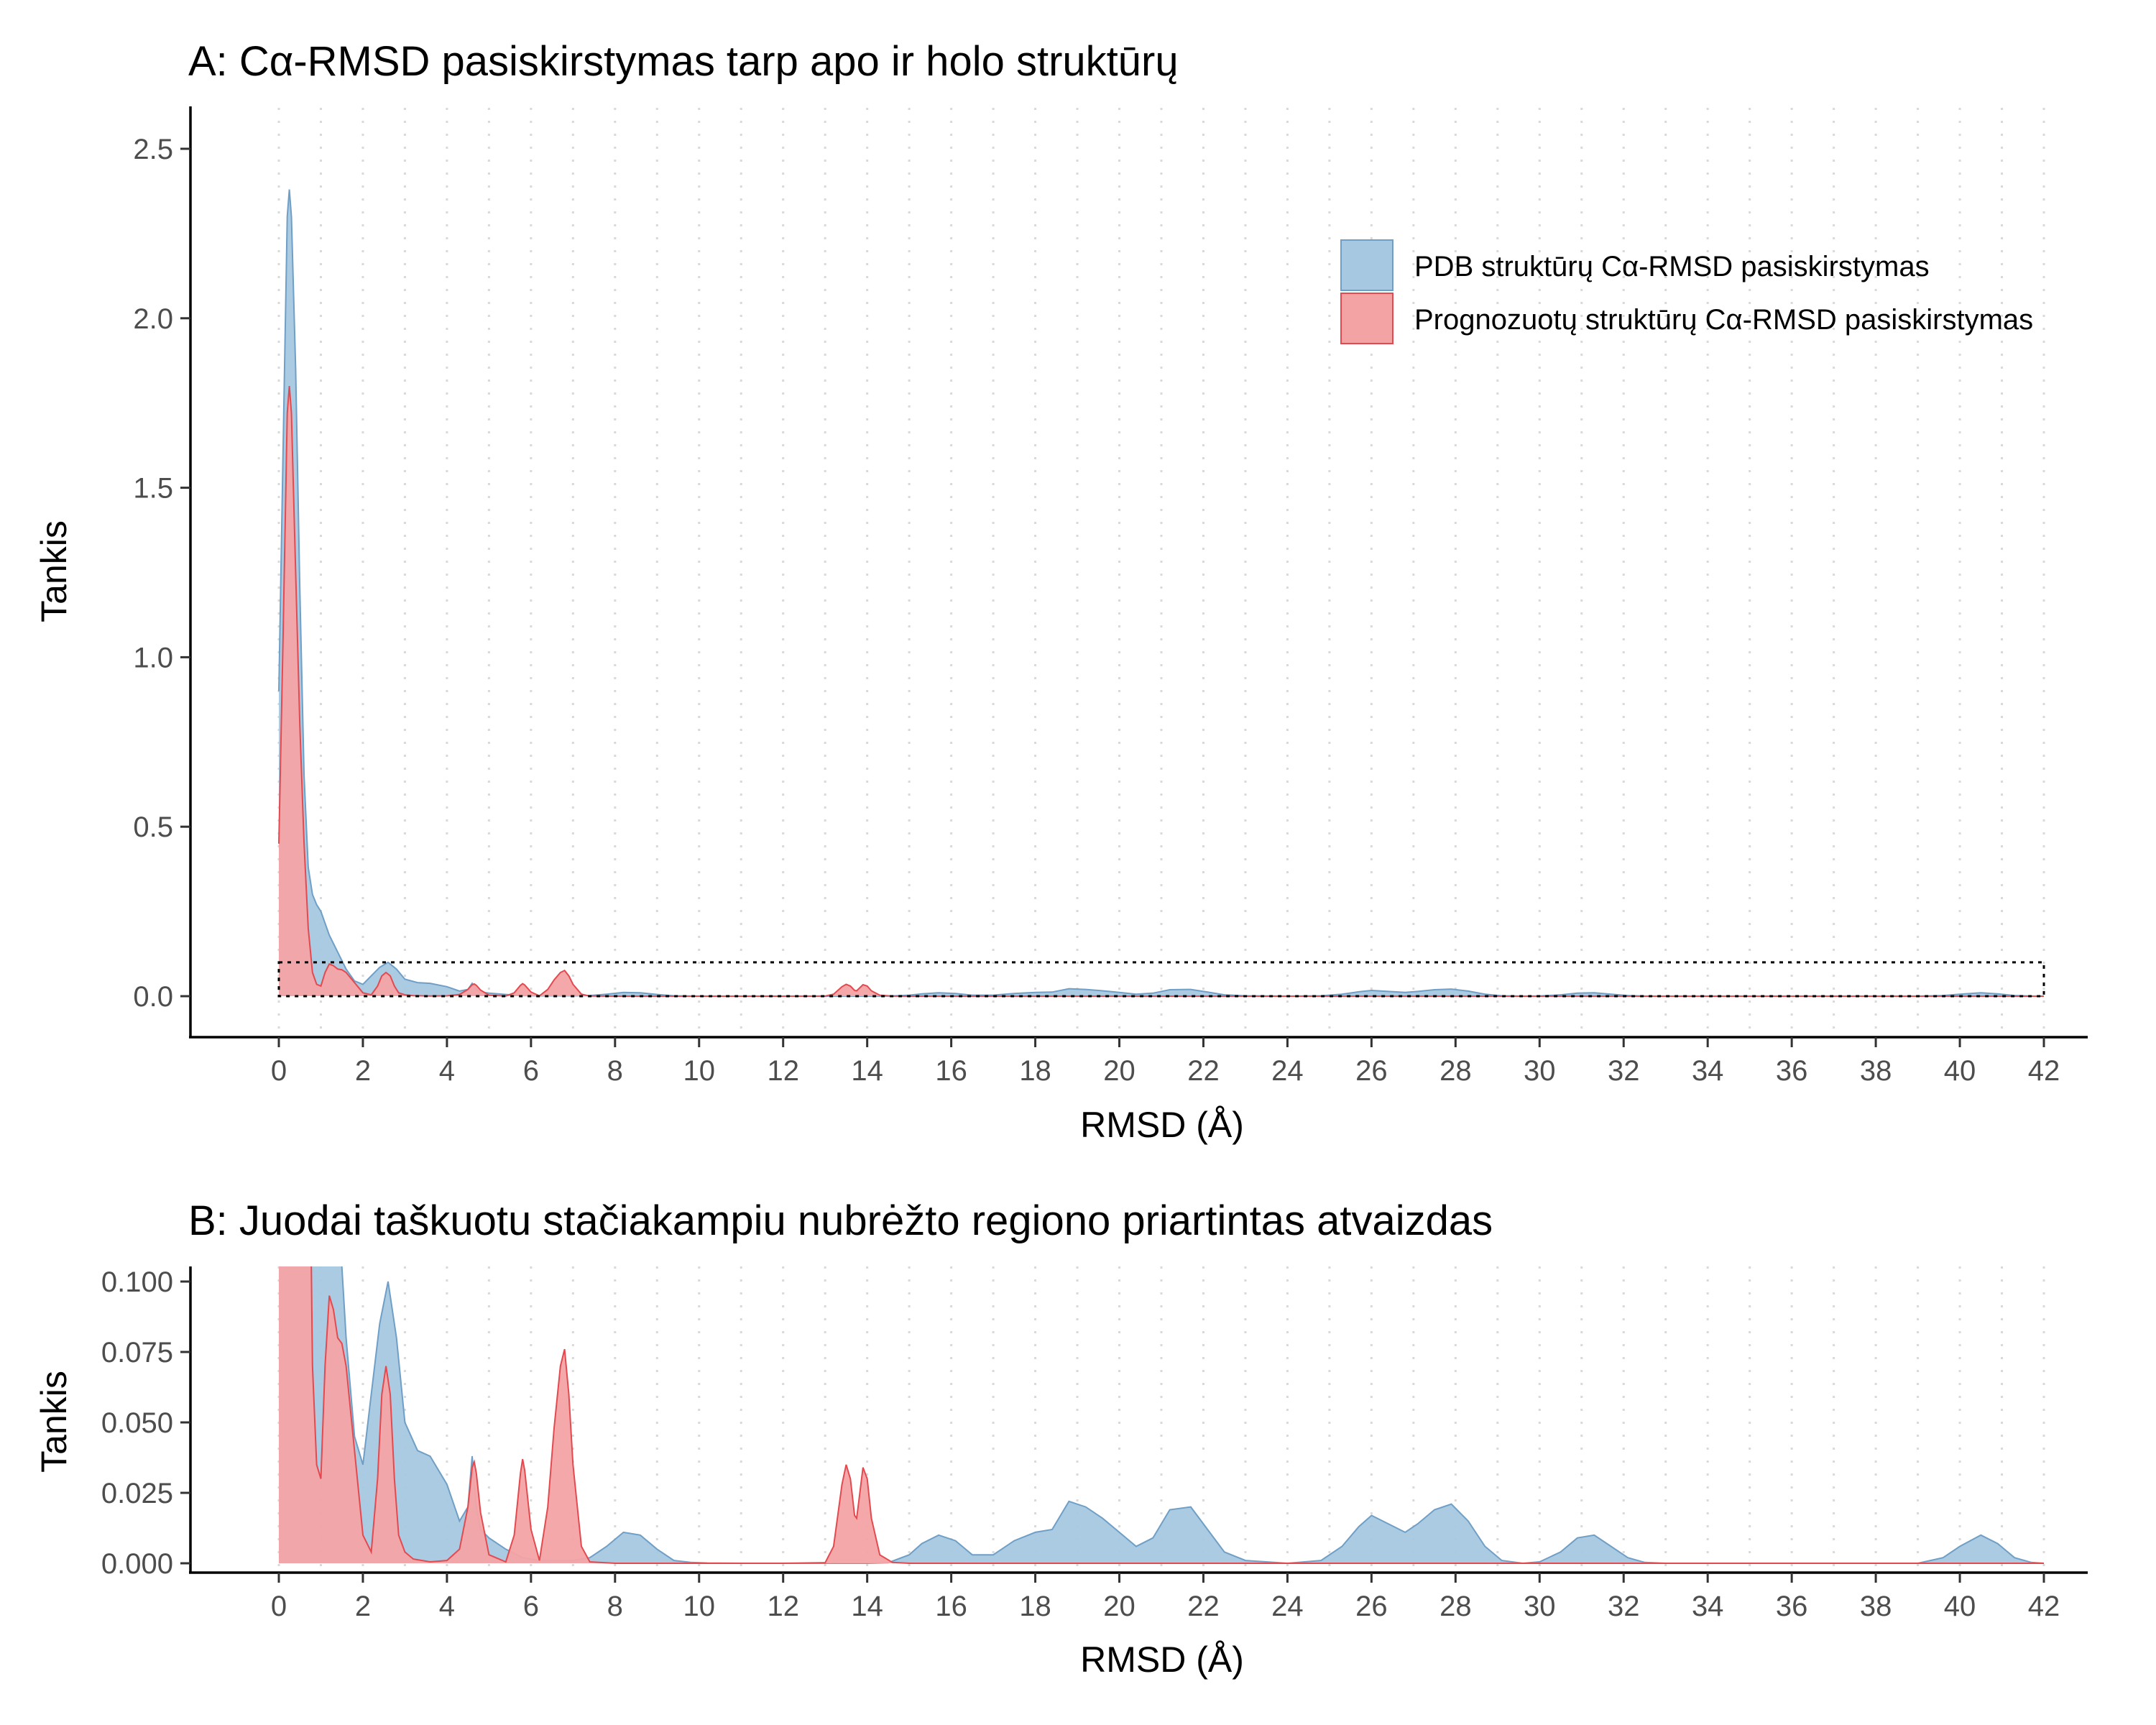 This screenshot has height=1725, width=2156. I want to click on panel-a-x-tick-label: 42, so click(2044, 1071).